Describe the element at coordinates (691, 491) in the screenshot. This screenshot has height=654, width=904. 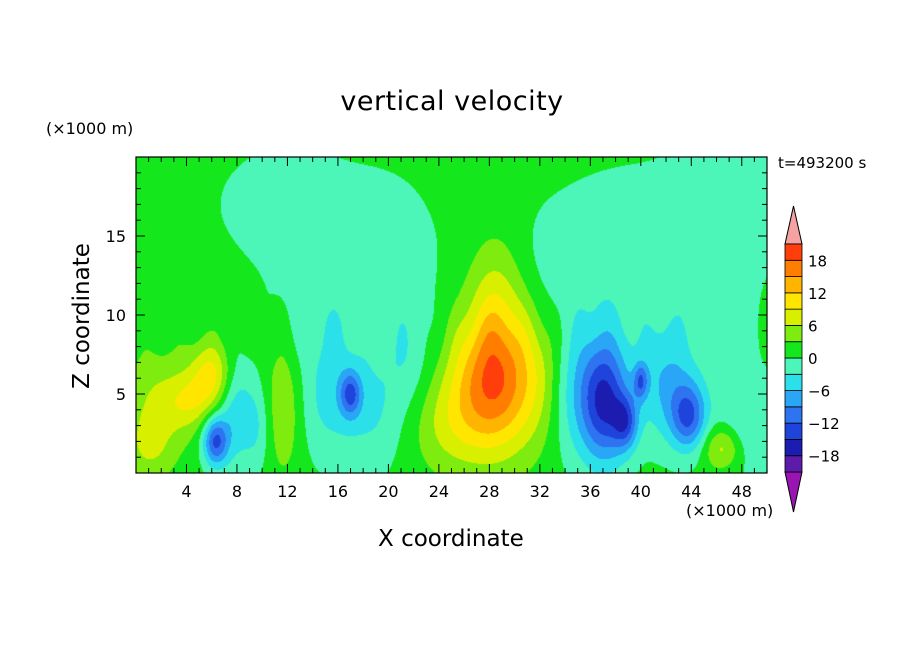
I see `x-tick-label: 44` at that location.